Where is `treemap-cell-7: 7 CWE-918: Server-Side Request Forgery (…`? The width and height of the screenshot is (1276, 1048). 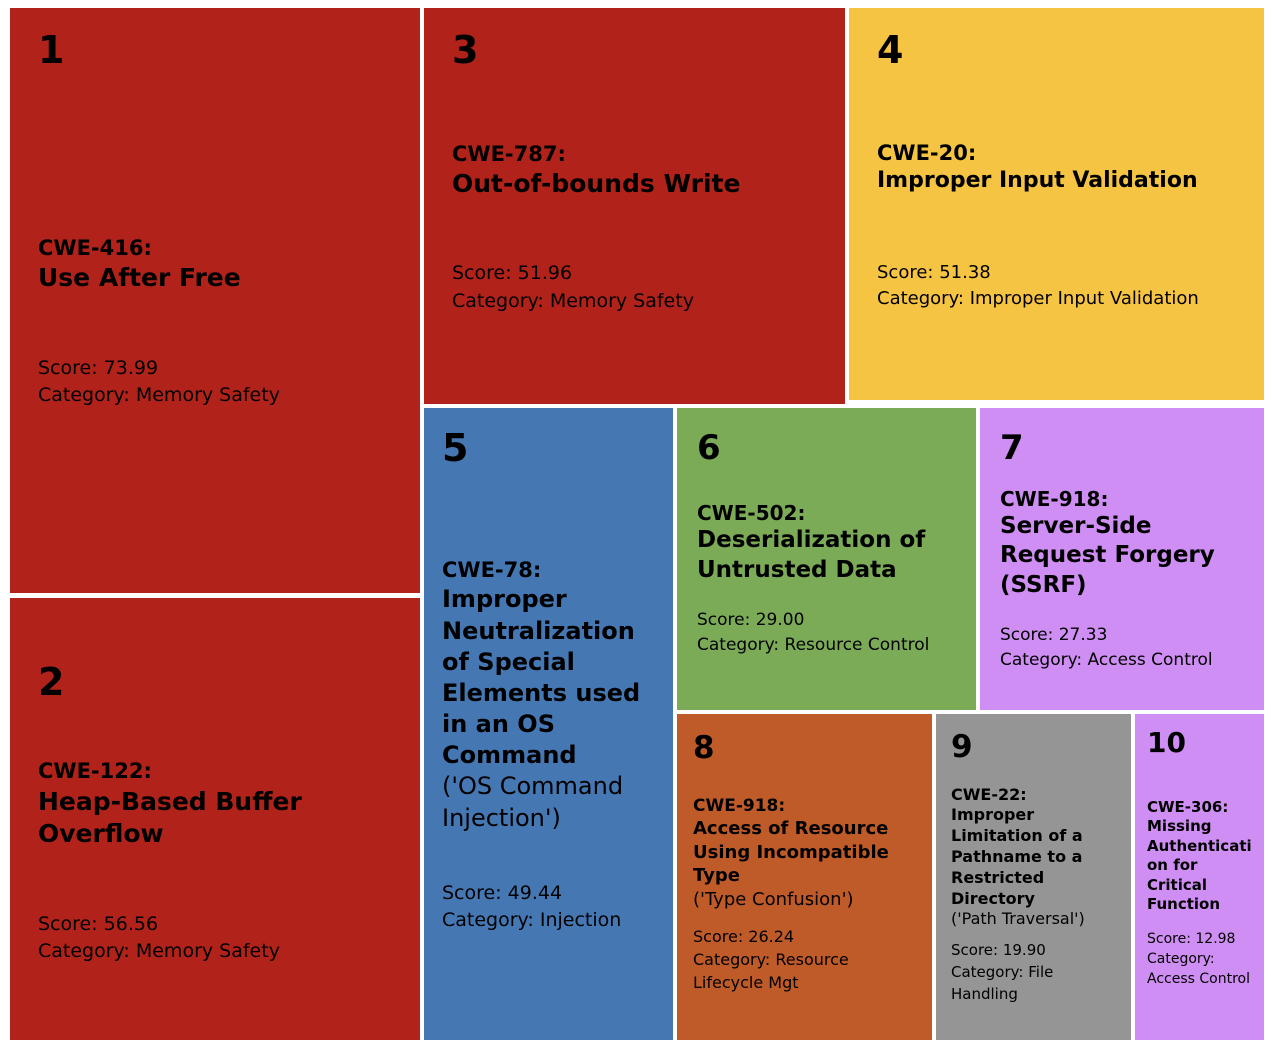
treemap-cell-7: 7 CWE-918: Server-Side Request Forgery (… is located at coordinates (1122, 559).